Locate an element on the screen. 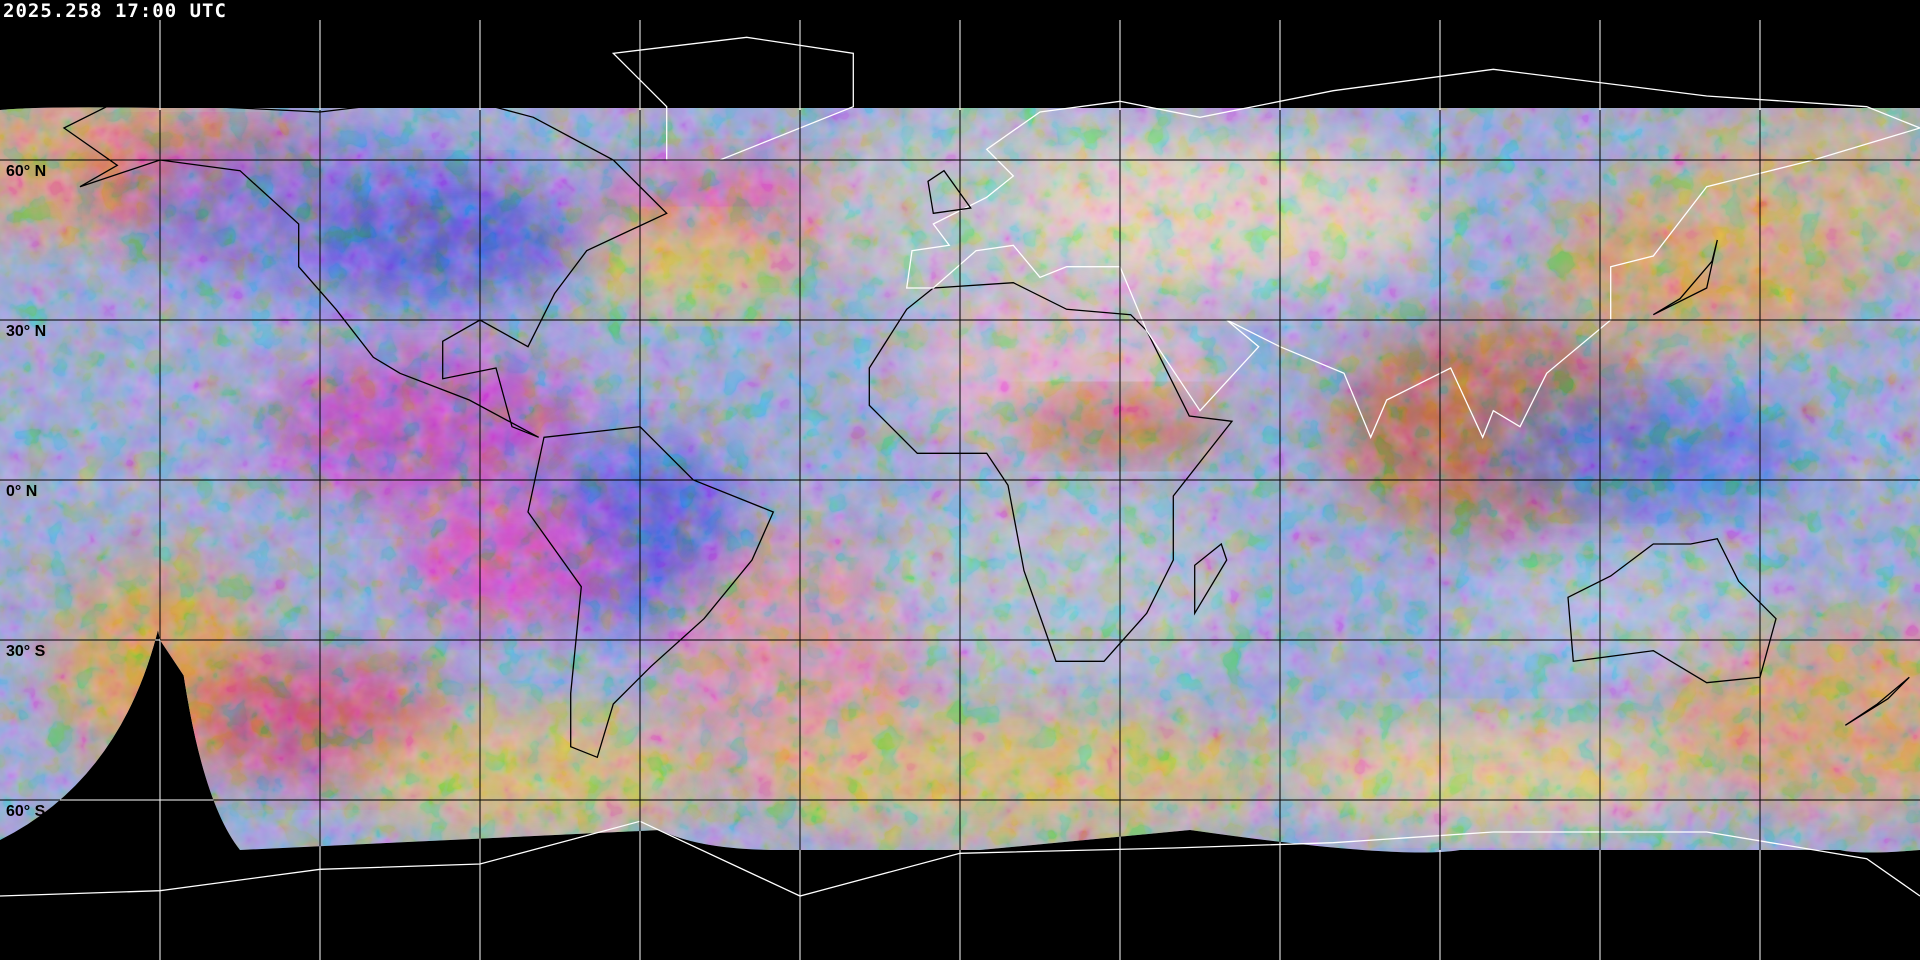  lat-label-60n: 60° N is located at coordinates (26, 171).